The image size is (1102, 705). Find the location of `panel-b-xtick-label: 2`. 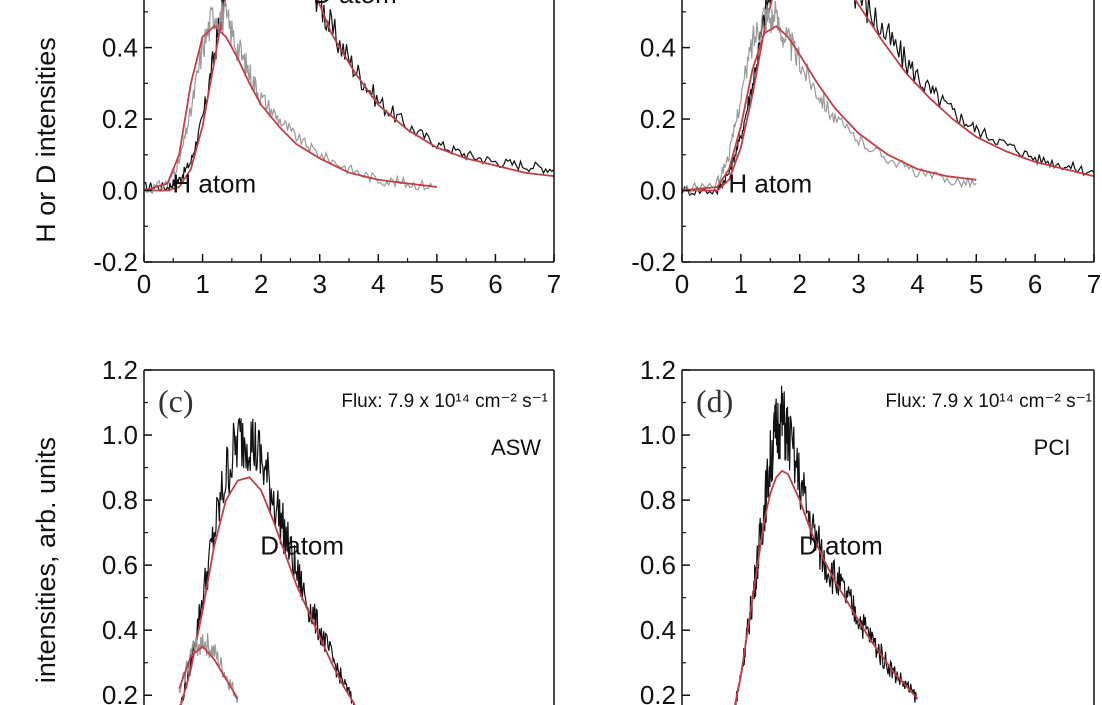

panel-b-xtick-label: 2 is located at coordinates (799, 284).